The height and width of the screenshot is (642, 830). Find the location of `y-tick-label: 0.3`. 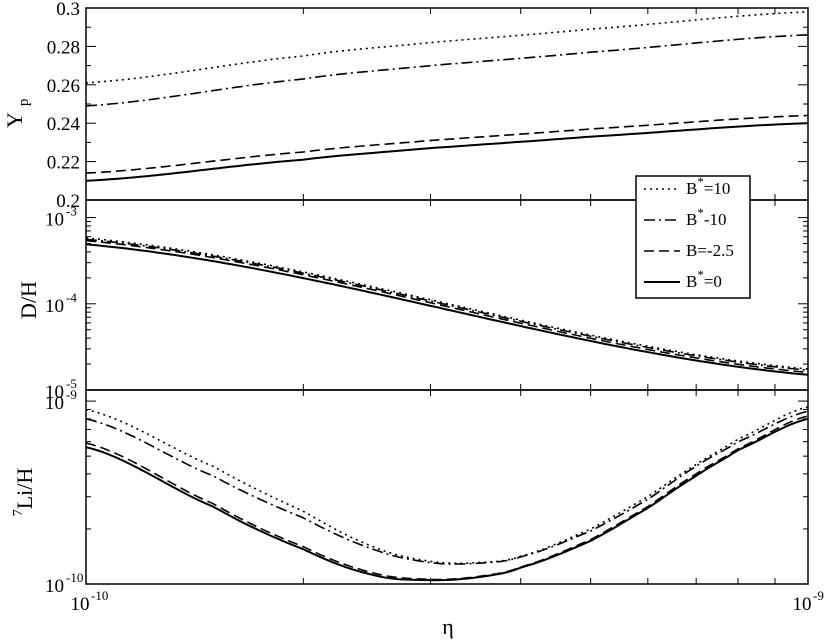

y-tick-label: 0.3 is located at coordinates (68, 10).